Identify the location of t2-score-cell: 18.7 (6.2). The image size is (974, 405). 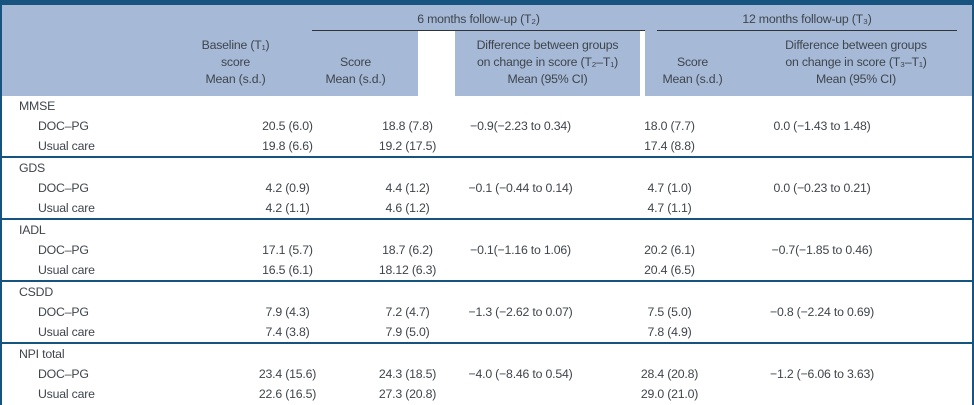
(407, 250).